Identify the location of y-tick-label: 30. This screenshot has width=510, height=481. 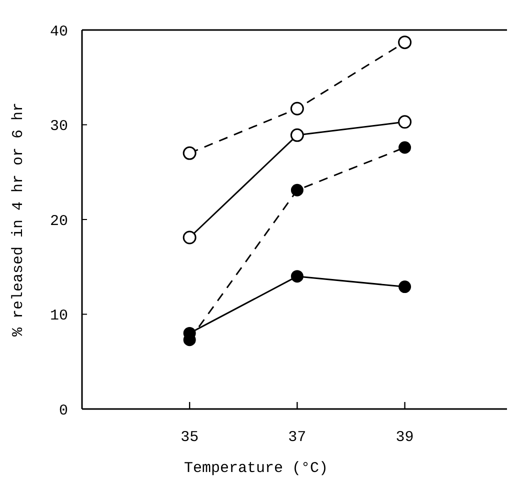
(59, 126).